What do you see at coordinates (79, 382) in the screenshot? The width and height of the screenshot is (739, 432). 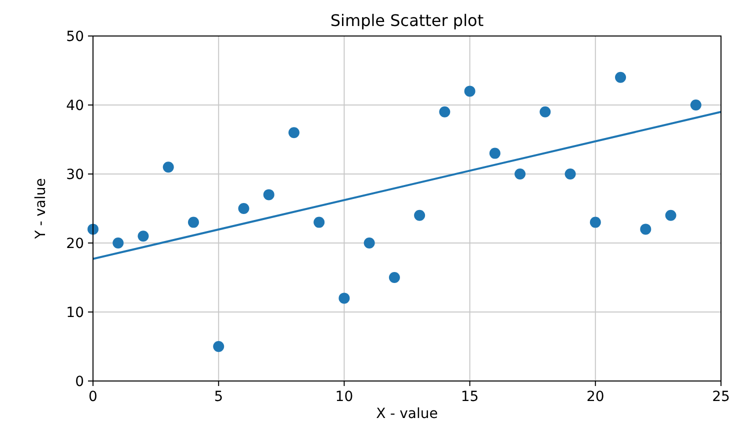 I see `y-tick-label: 0` at bounding box center [79, 382].